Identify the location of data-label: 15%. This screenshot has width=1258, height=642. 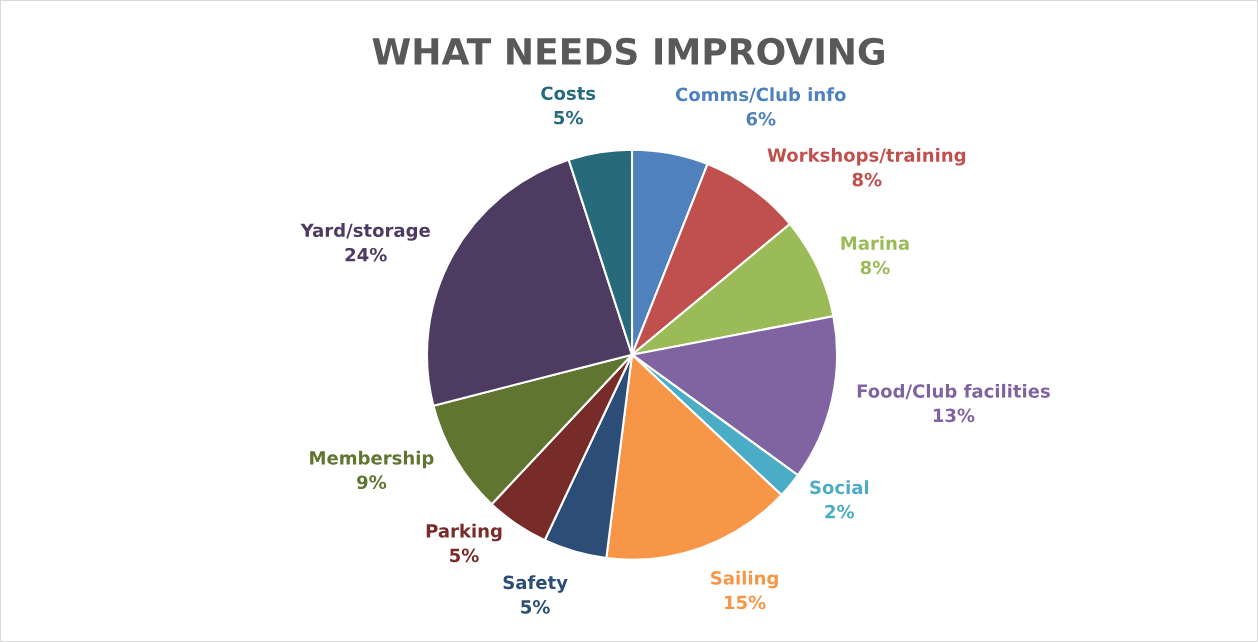
(745, 602).